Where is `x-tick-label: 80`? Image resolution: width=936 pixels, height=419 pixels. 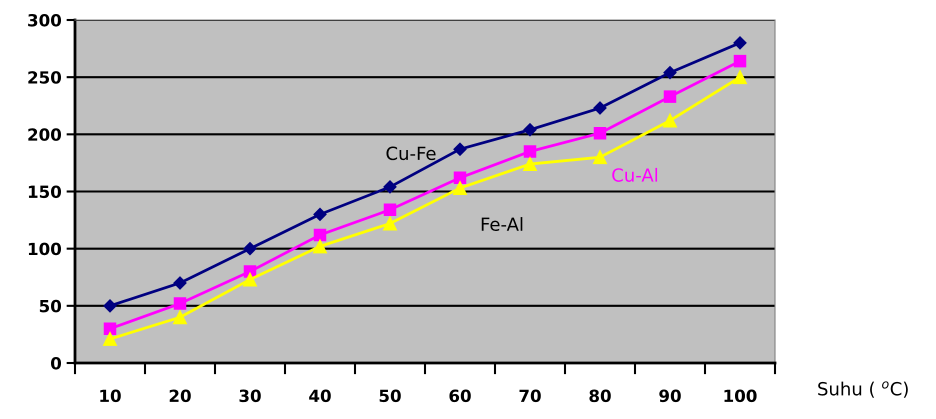 x-tick-label: 80 is located at coordinates (600, 396).